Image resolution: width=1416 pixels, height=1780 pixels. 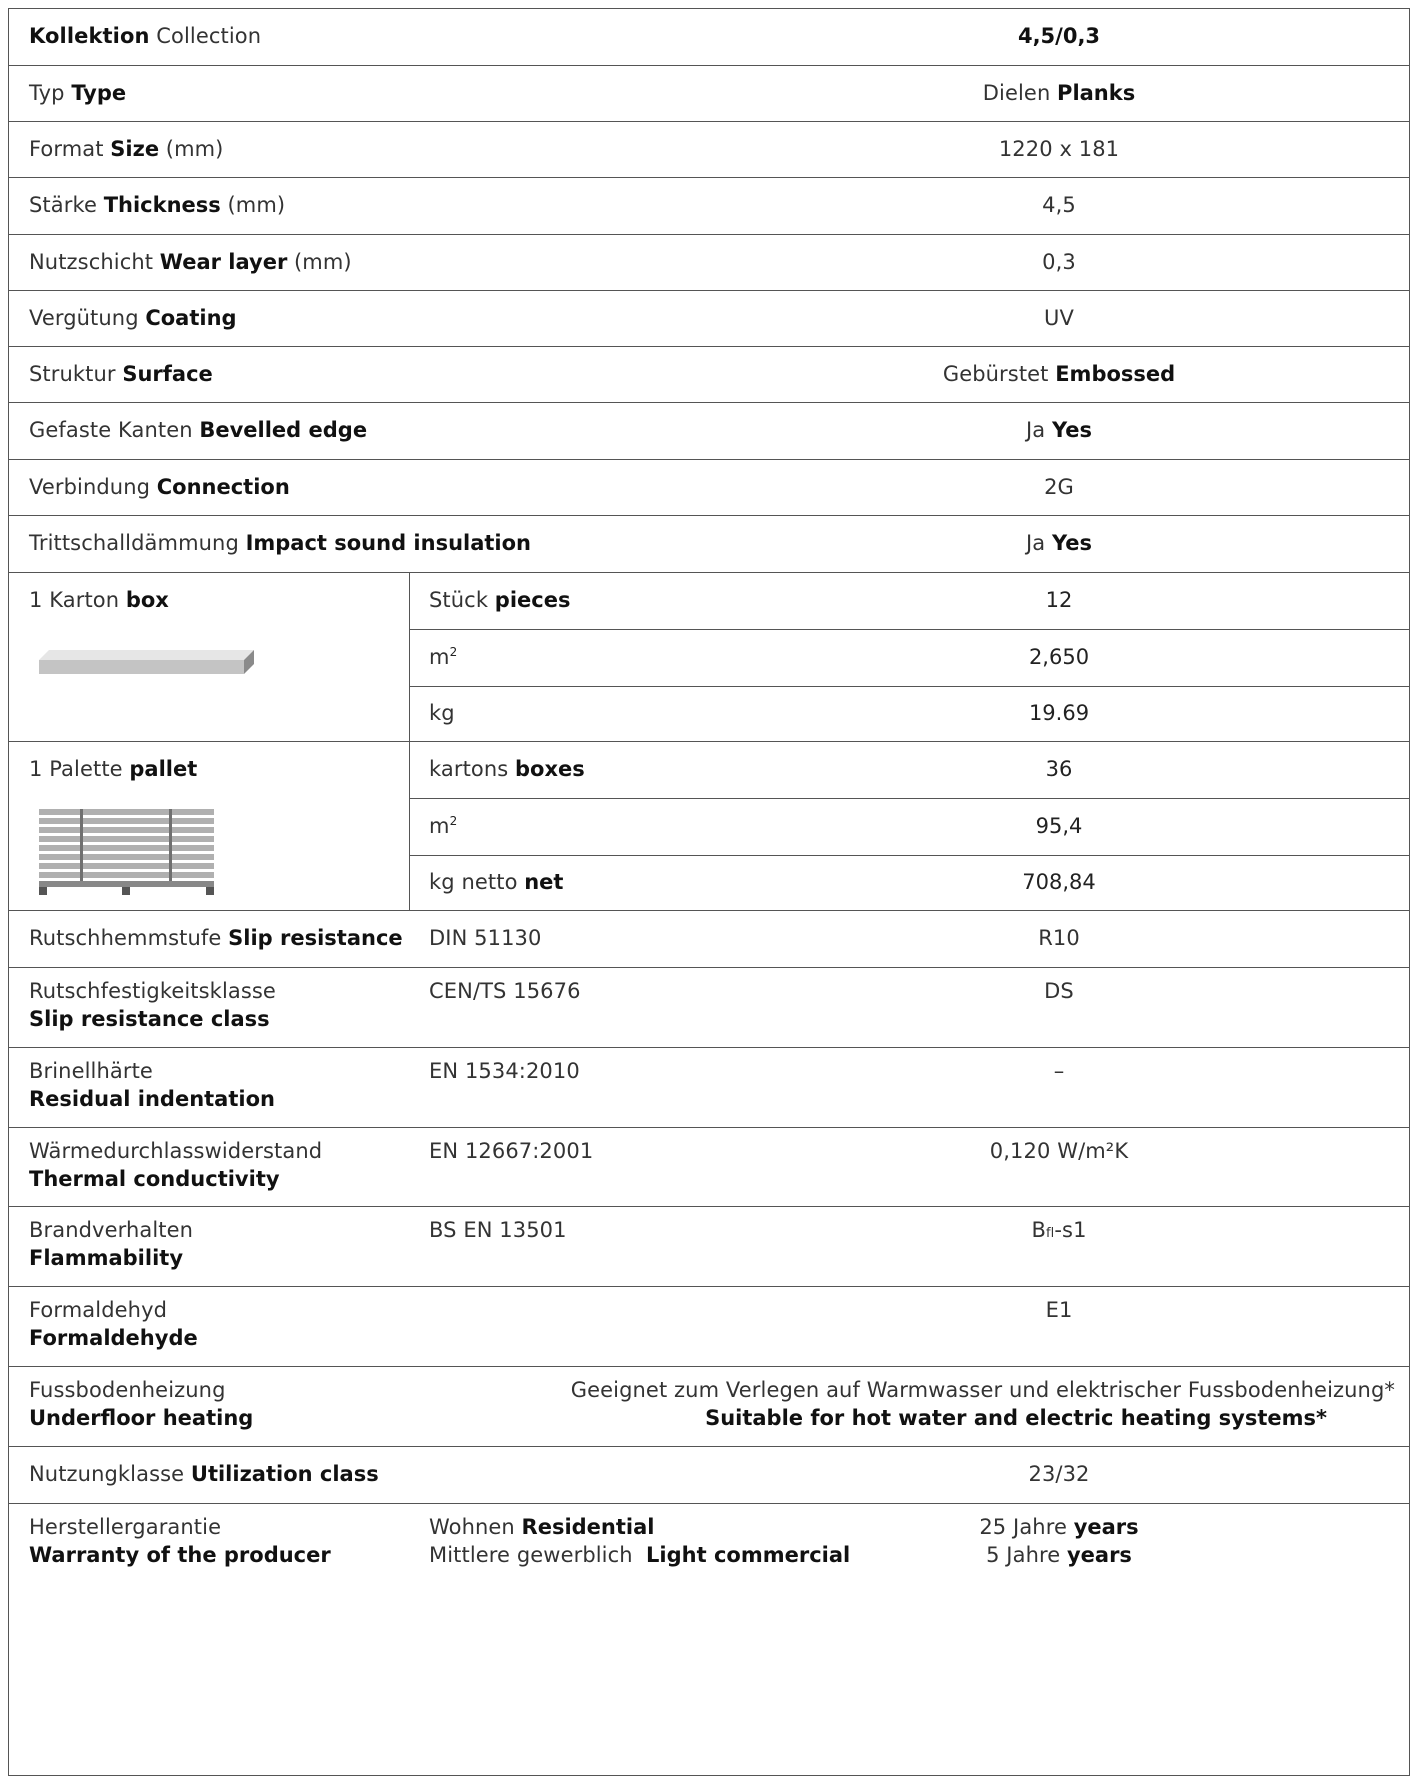 I want to click on text-rows-2-unit: (mm), so click(x=256, y=205).